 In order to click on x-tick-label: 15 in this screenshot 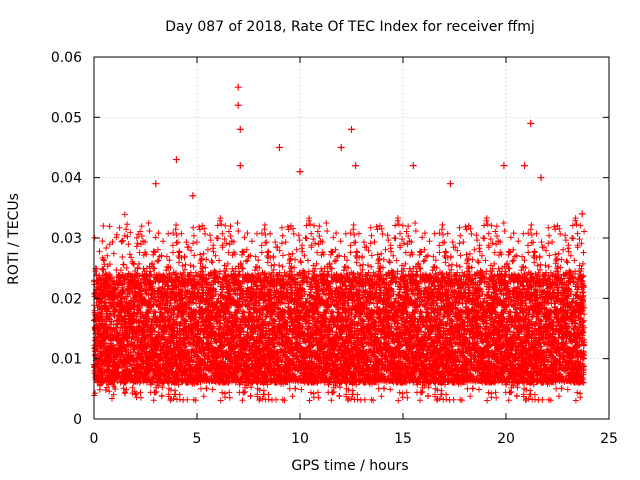, I will do `click(403, 439)`.